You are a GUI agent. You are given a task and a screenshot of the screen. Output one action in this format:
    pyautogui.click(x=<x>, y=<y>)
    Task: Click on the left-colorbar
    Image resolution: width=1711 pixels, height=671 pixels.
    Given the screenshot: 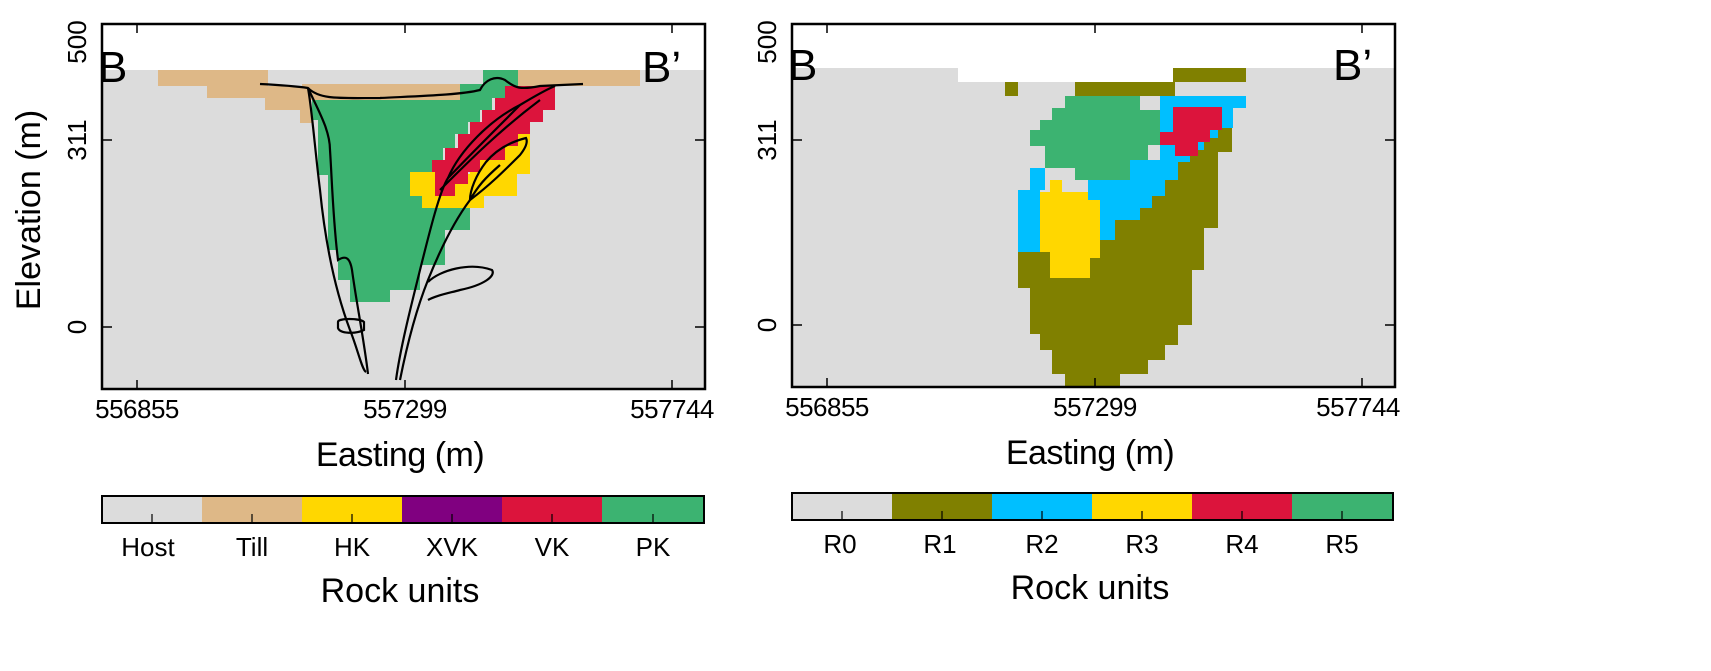 What is the action you would take?
    pyautogui.click(x=403, y=509)
    